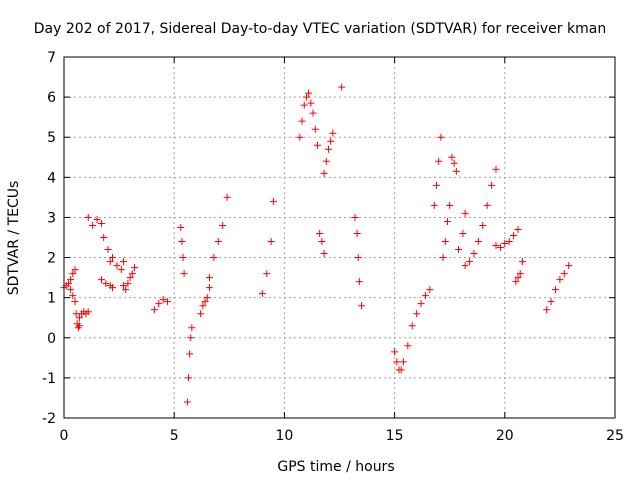 This screenshot has width=640, height=480. Describe the element at coordinates (51, 218) in the screenshot. I see `y-tick-label: 3` at that location.